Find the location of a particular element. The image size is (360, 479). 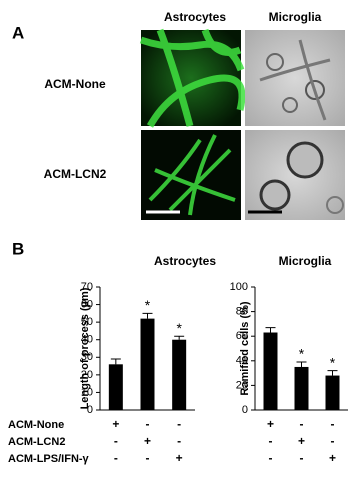

panel-label: B is located at coordinates (18, 248).